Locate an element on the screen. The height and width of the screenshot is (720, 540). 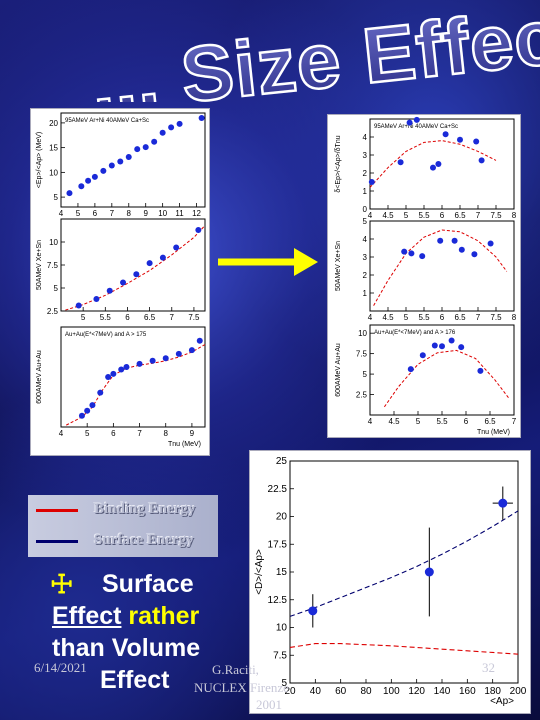
left-top-xtick-label: 7 is located at coordinates (112, 213).